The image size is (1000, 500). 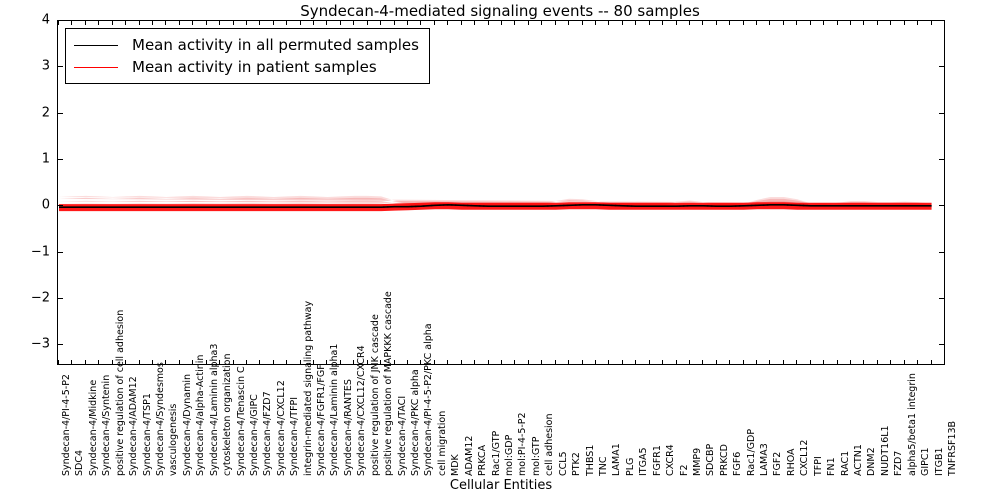 I want to click on legend-line-patient, so click(x=96, y=67).